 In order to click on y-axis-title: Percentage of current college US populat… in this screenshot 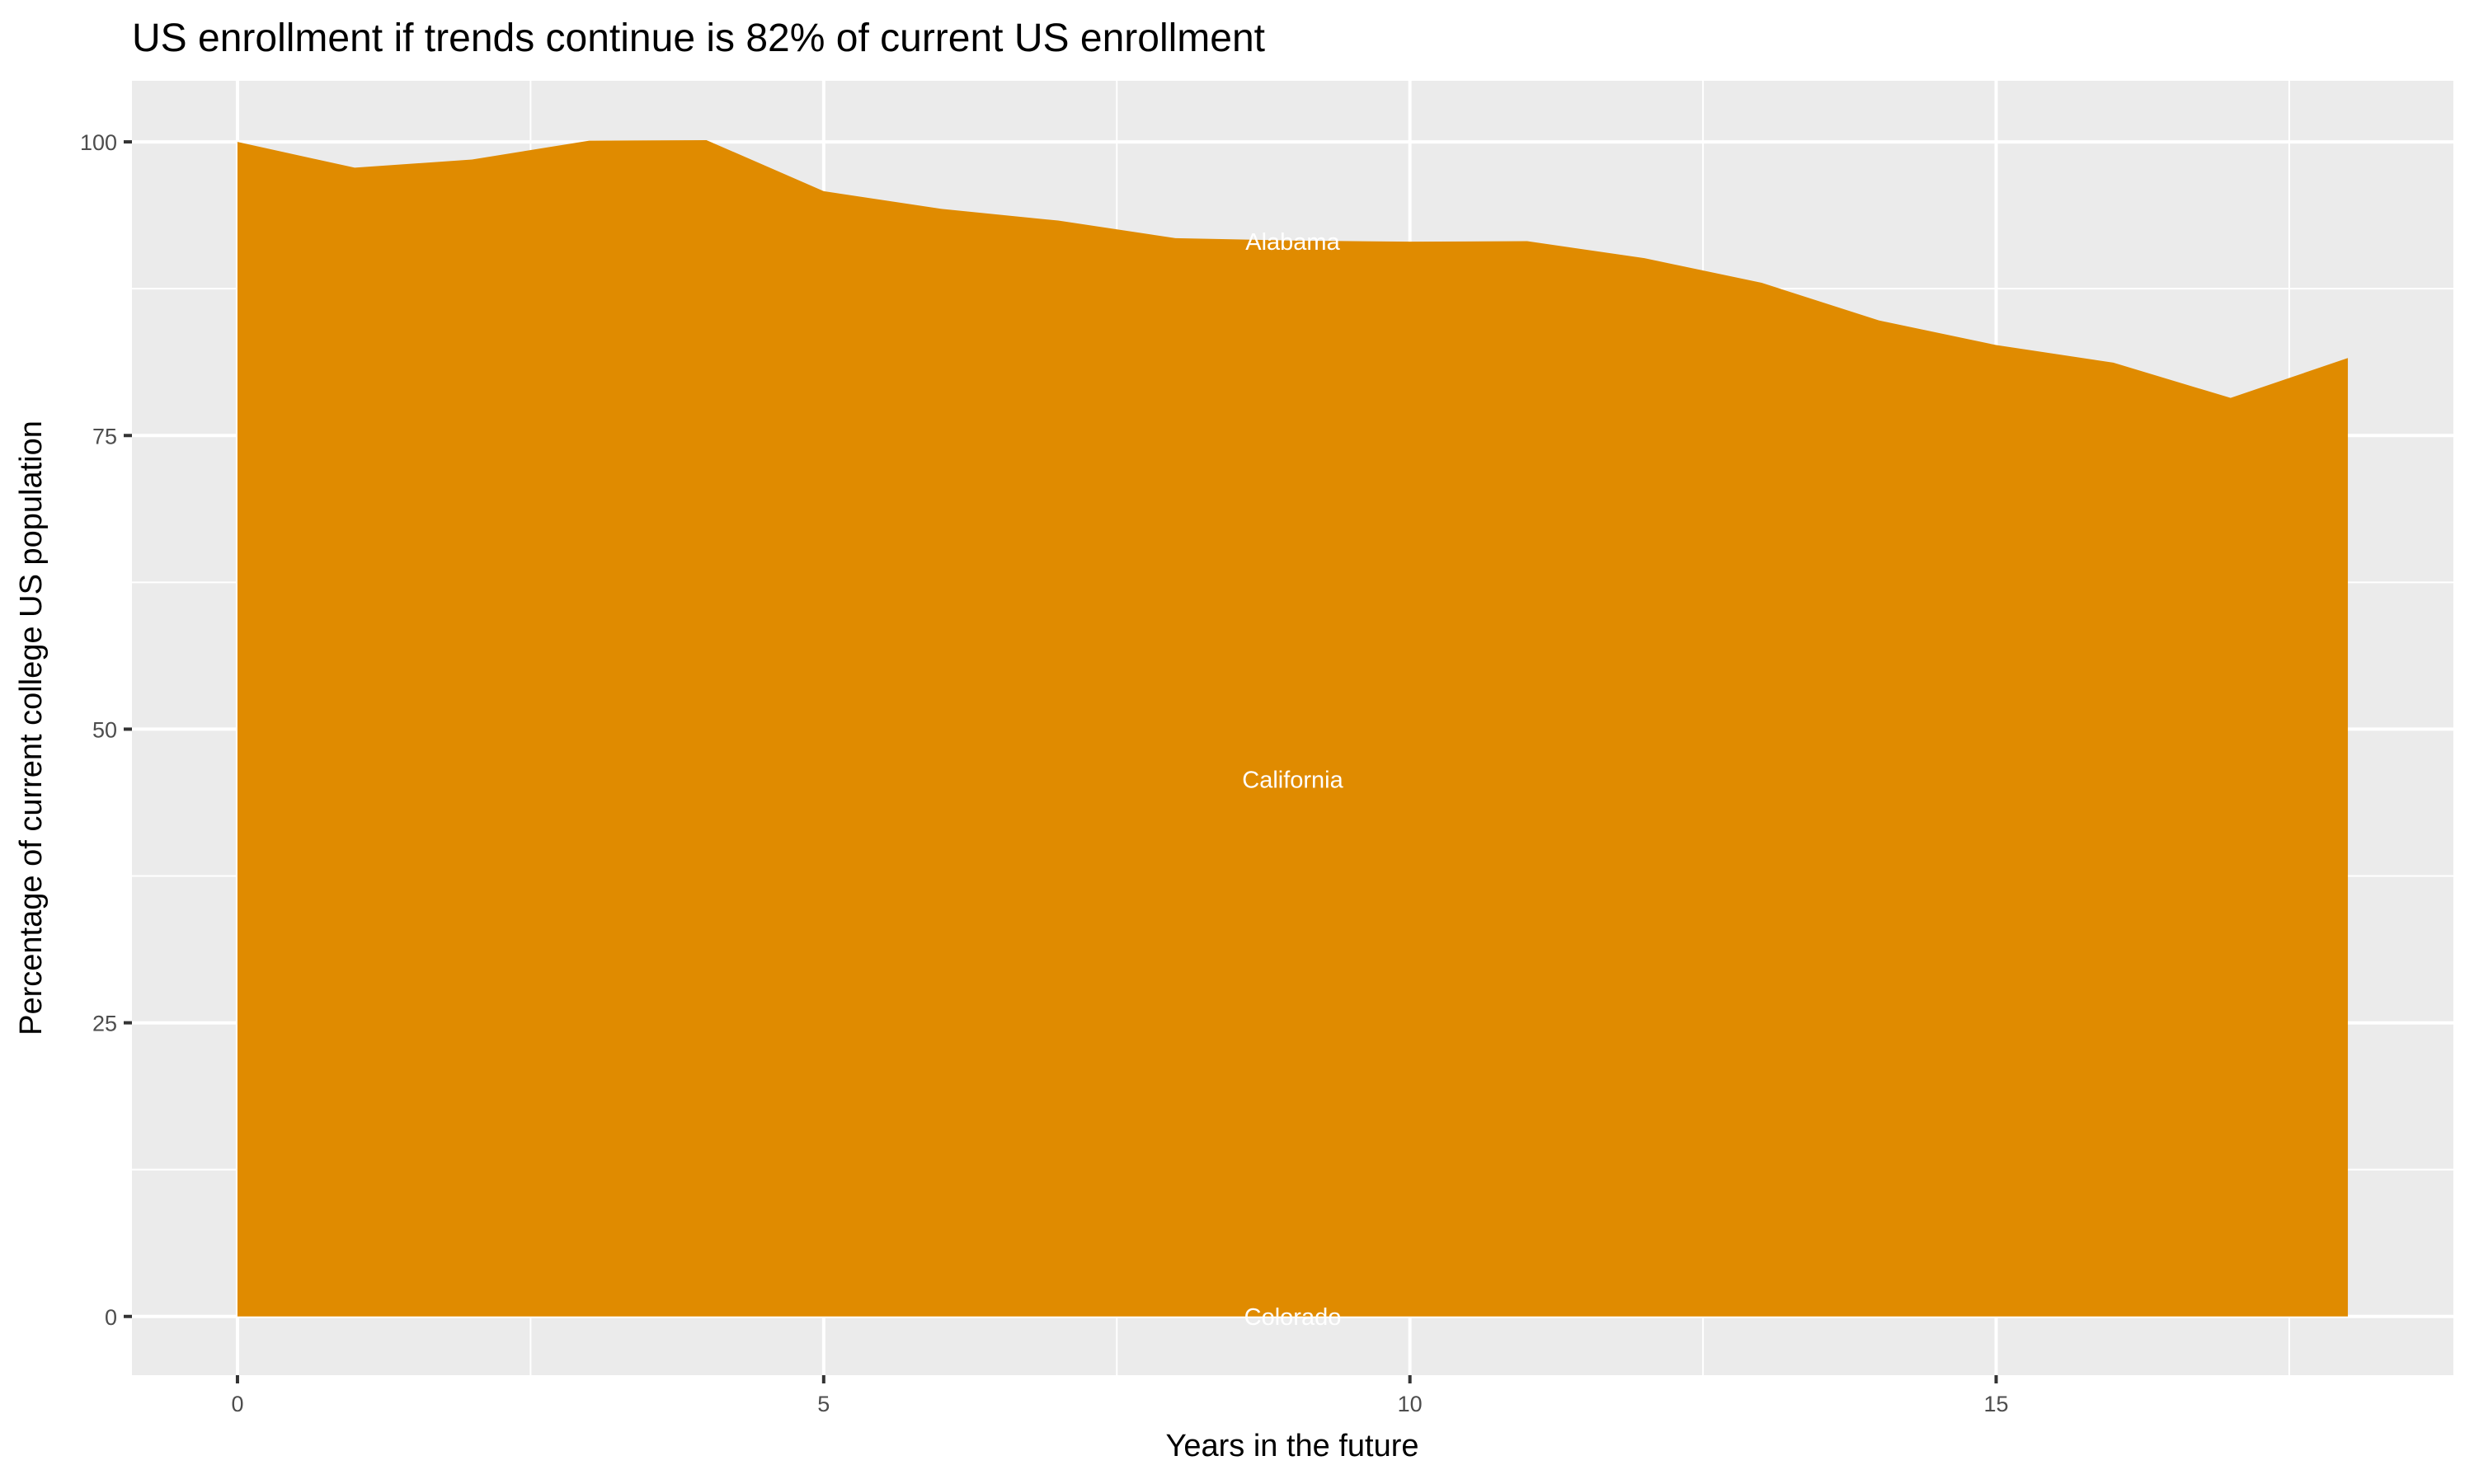, I will do `click(31, 728)`.